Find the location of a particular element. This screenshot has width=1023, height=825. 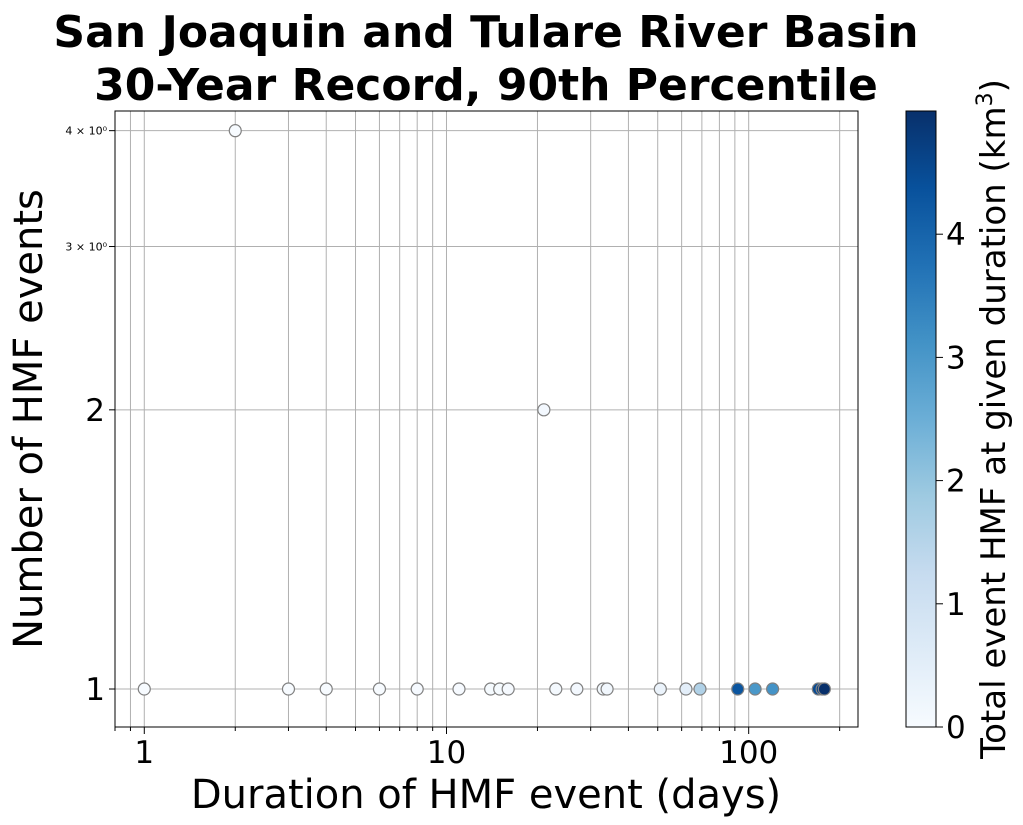

colorbar-label-main: Total event HMF at given duration (km is located at coordinates (994, 432).